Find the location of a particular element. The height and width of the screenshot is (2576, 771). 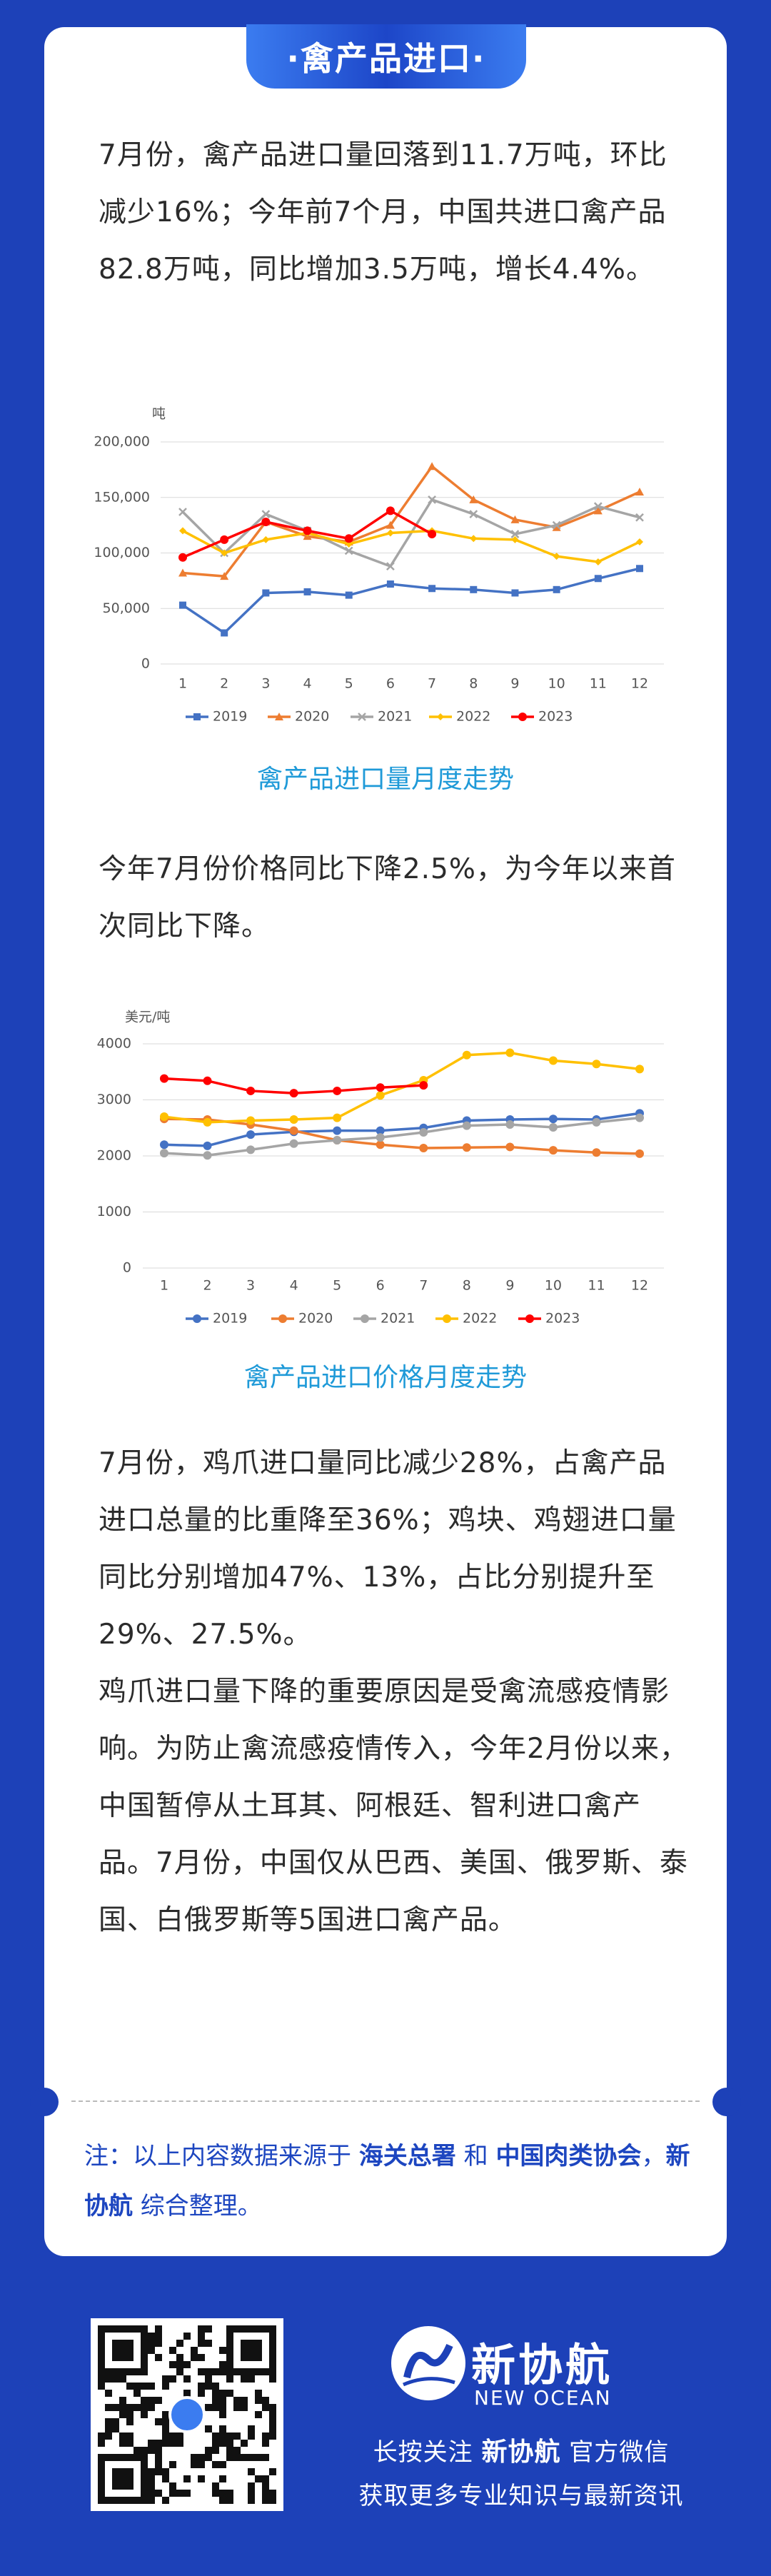

x-tick-label: 8 is located at coordinates (467, 1286).